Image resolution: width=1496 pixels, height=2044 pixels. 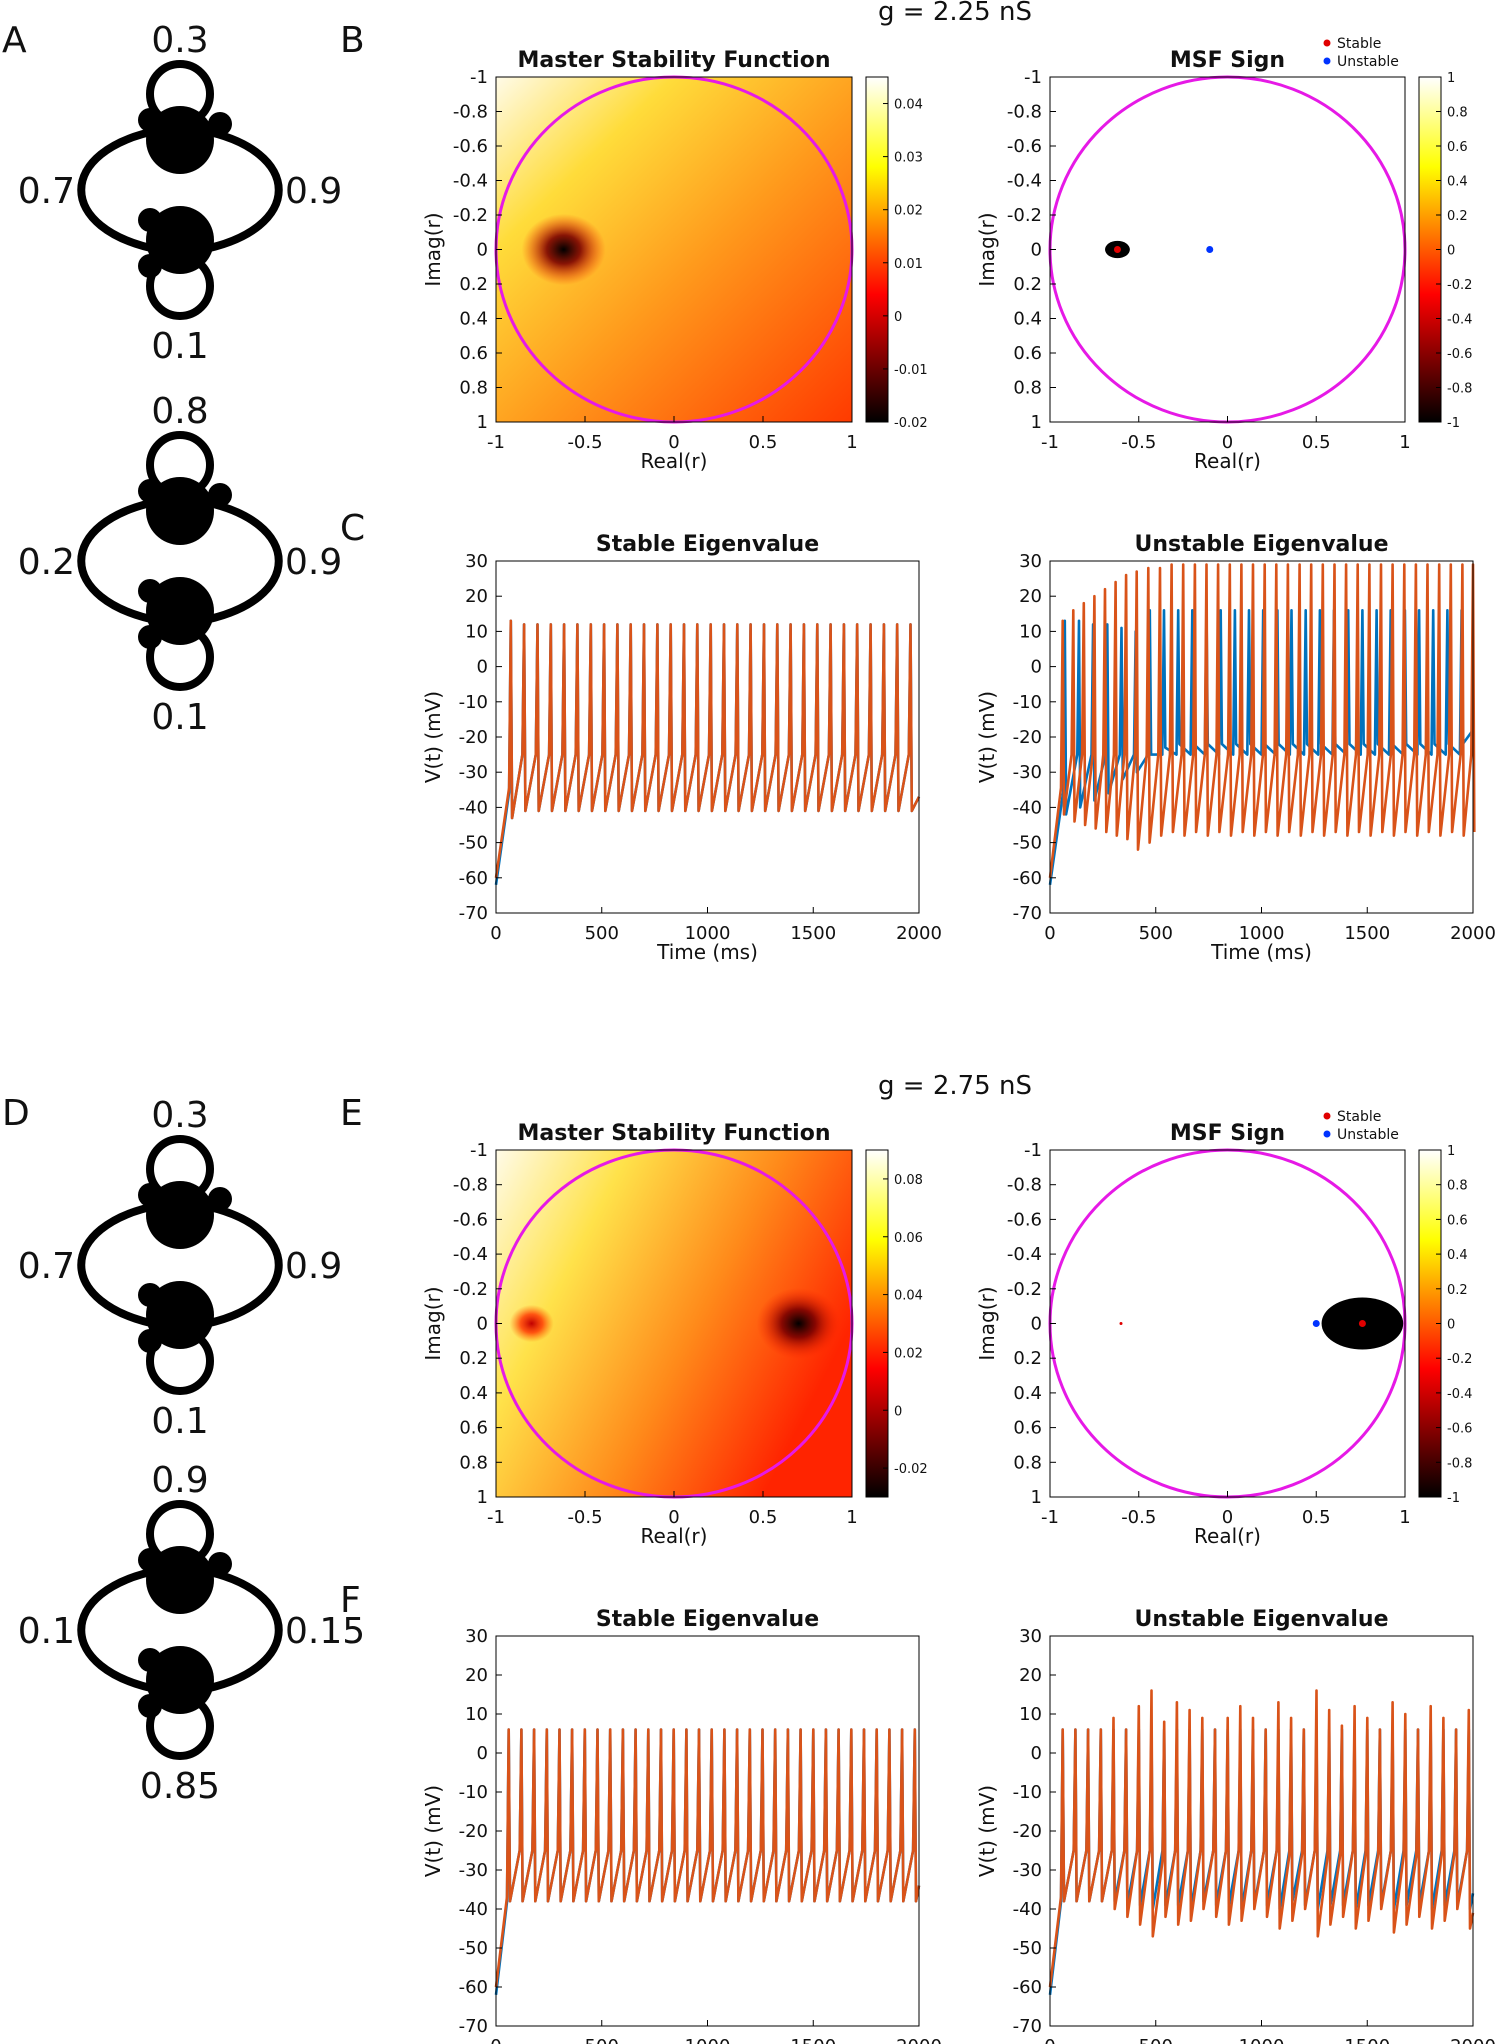 I want to click on y-tick-label: -0.6, so click(x=1024, y=146).